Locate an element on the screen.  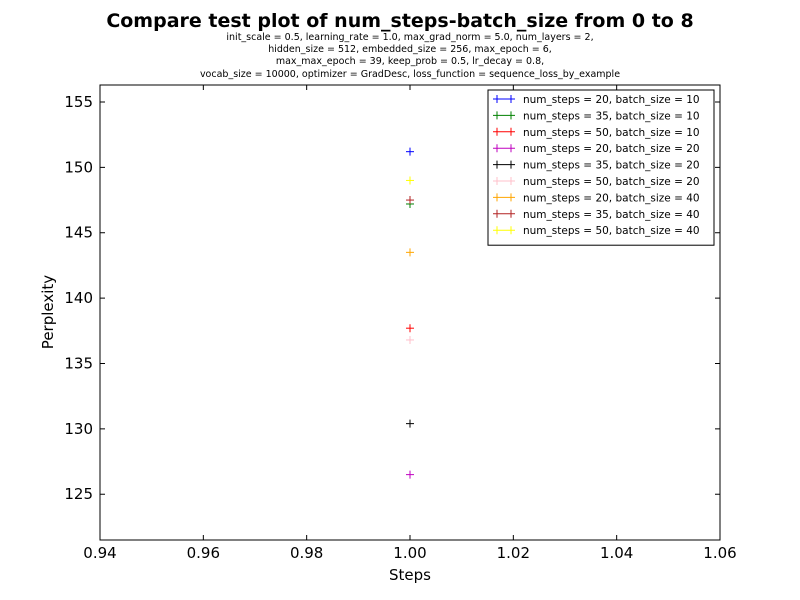
x-tick-label: 1.00 is located at coordinates (409, 553).